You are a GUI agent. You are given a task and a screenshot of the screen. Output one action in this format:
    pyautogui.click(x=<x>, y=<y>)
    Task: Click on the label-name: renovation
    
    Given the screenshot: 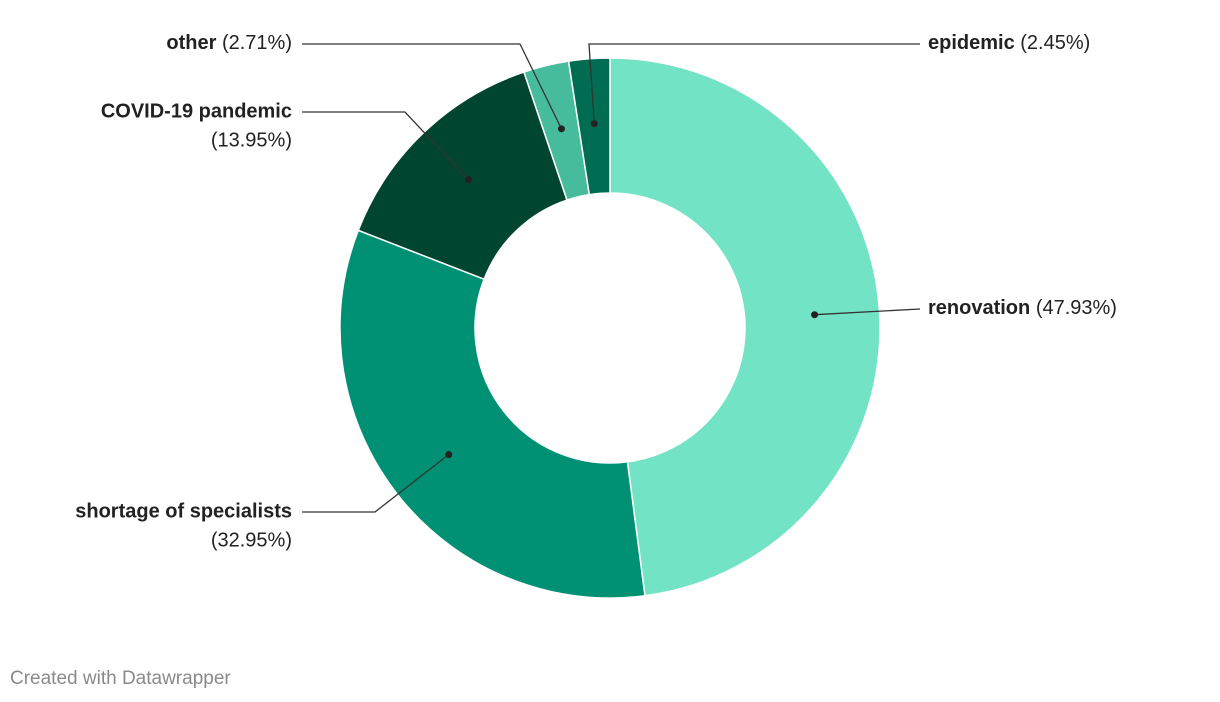 What is the action you would take?
    pyautogui.click(x=979, y=308)
    